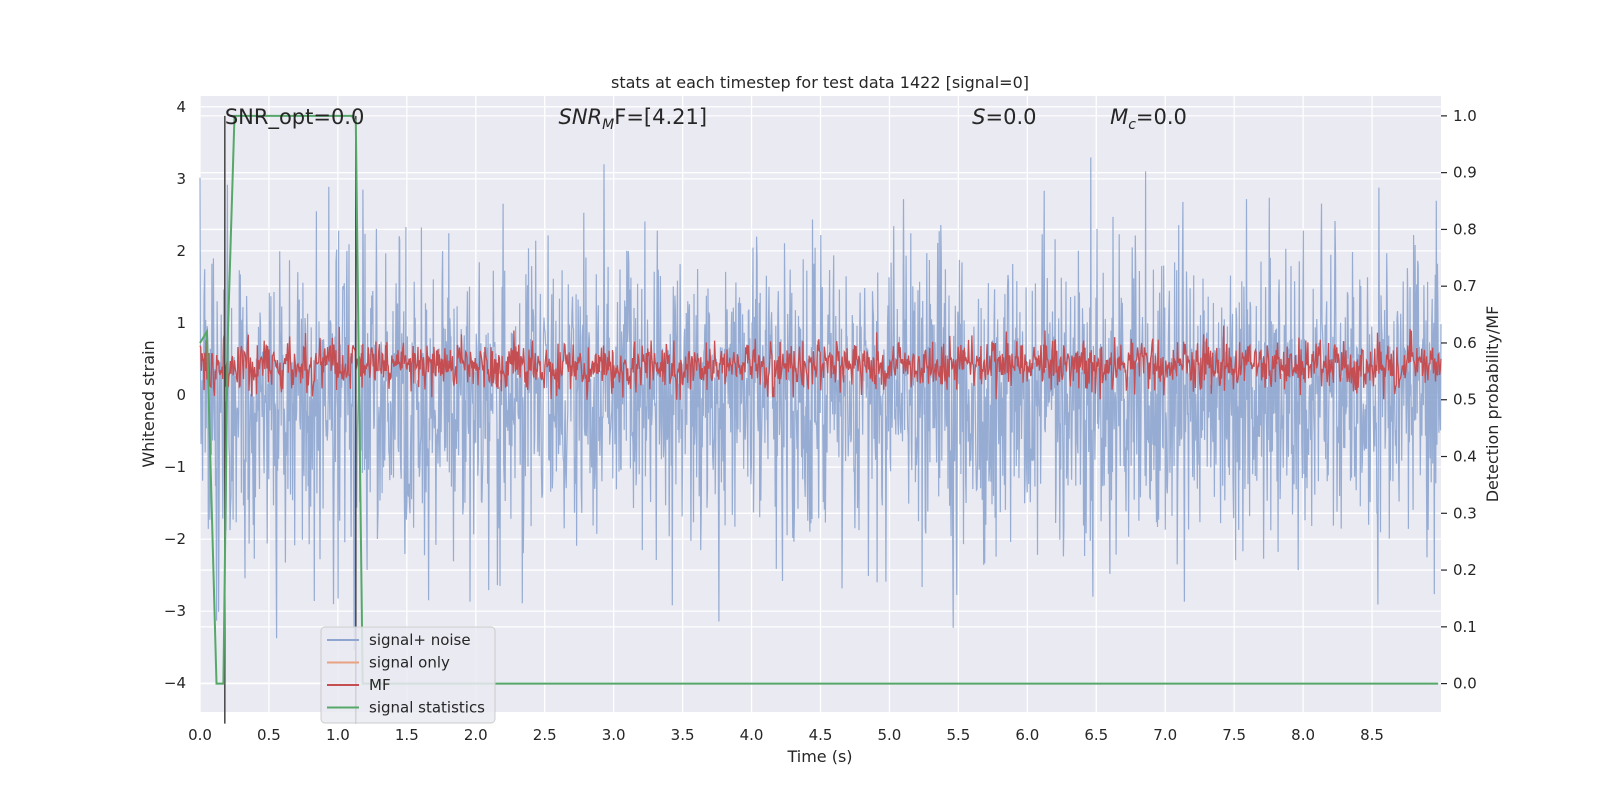 This screenshot has height=800, width=1600. Describe the element at coordinates (148, 403) in the screenshot. I see `y-left-axis-label: Whitened strain` at that location.